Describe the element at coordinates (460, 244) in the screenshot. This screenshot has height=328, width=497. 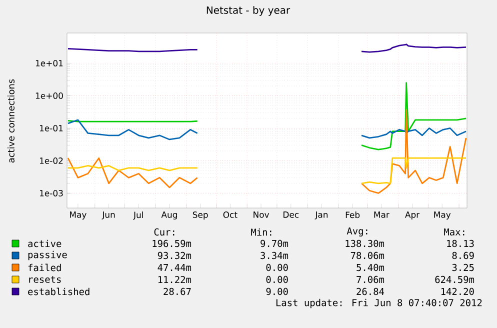
I see `text: 18.13` at that location.